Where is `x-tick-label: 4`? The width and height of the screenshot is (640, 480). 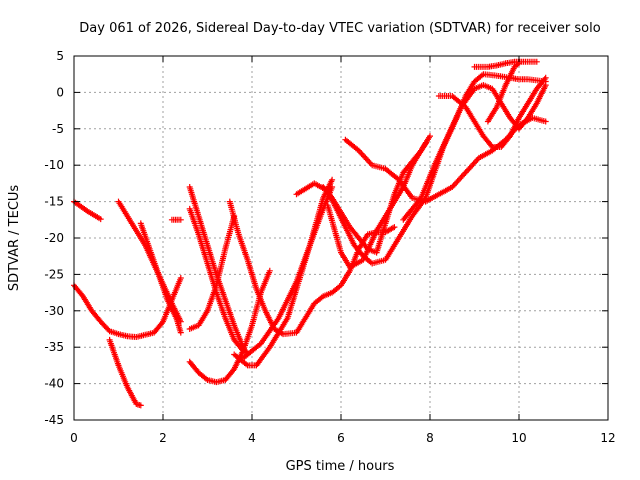
x-tick-label: 4 is located at coordinates (252, 438).